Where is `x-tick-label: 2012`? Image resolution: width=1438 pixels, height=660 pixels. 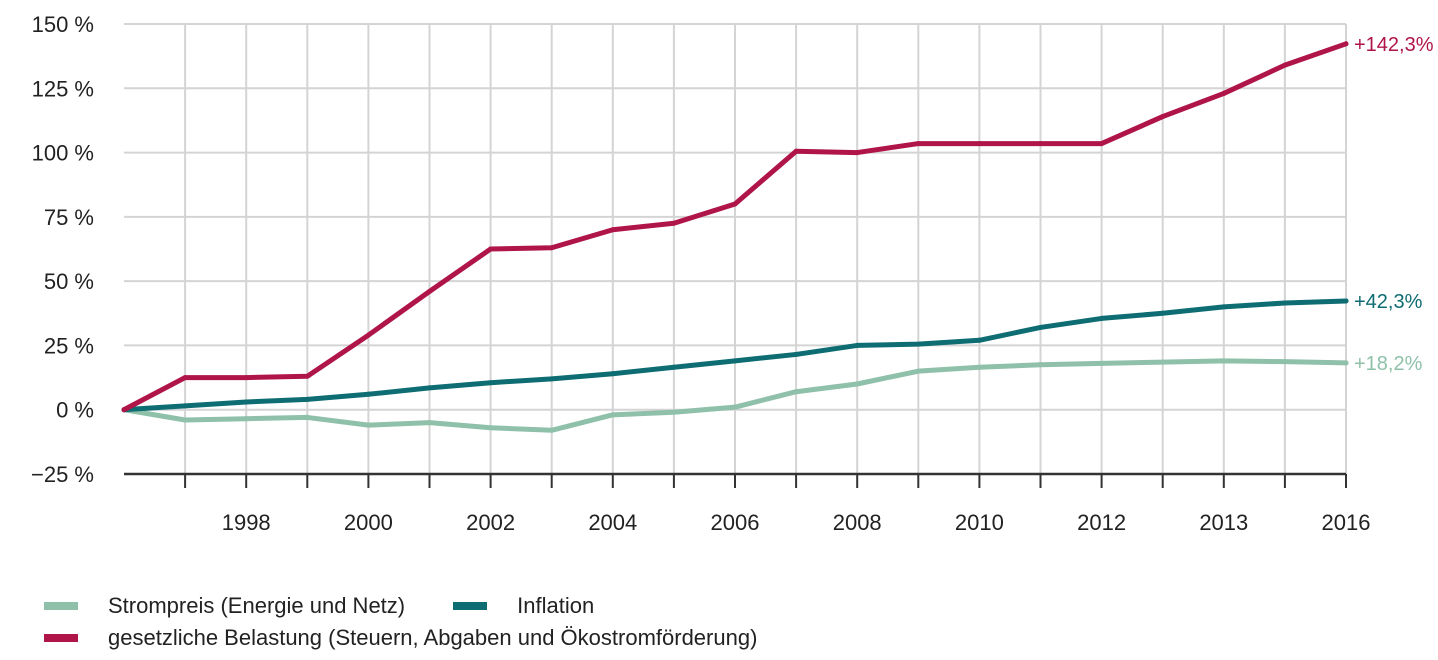
x-tick-label: 2012 is located at coordinates (1101, 522).